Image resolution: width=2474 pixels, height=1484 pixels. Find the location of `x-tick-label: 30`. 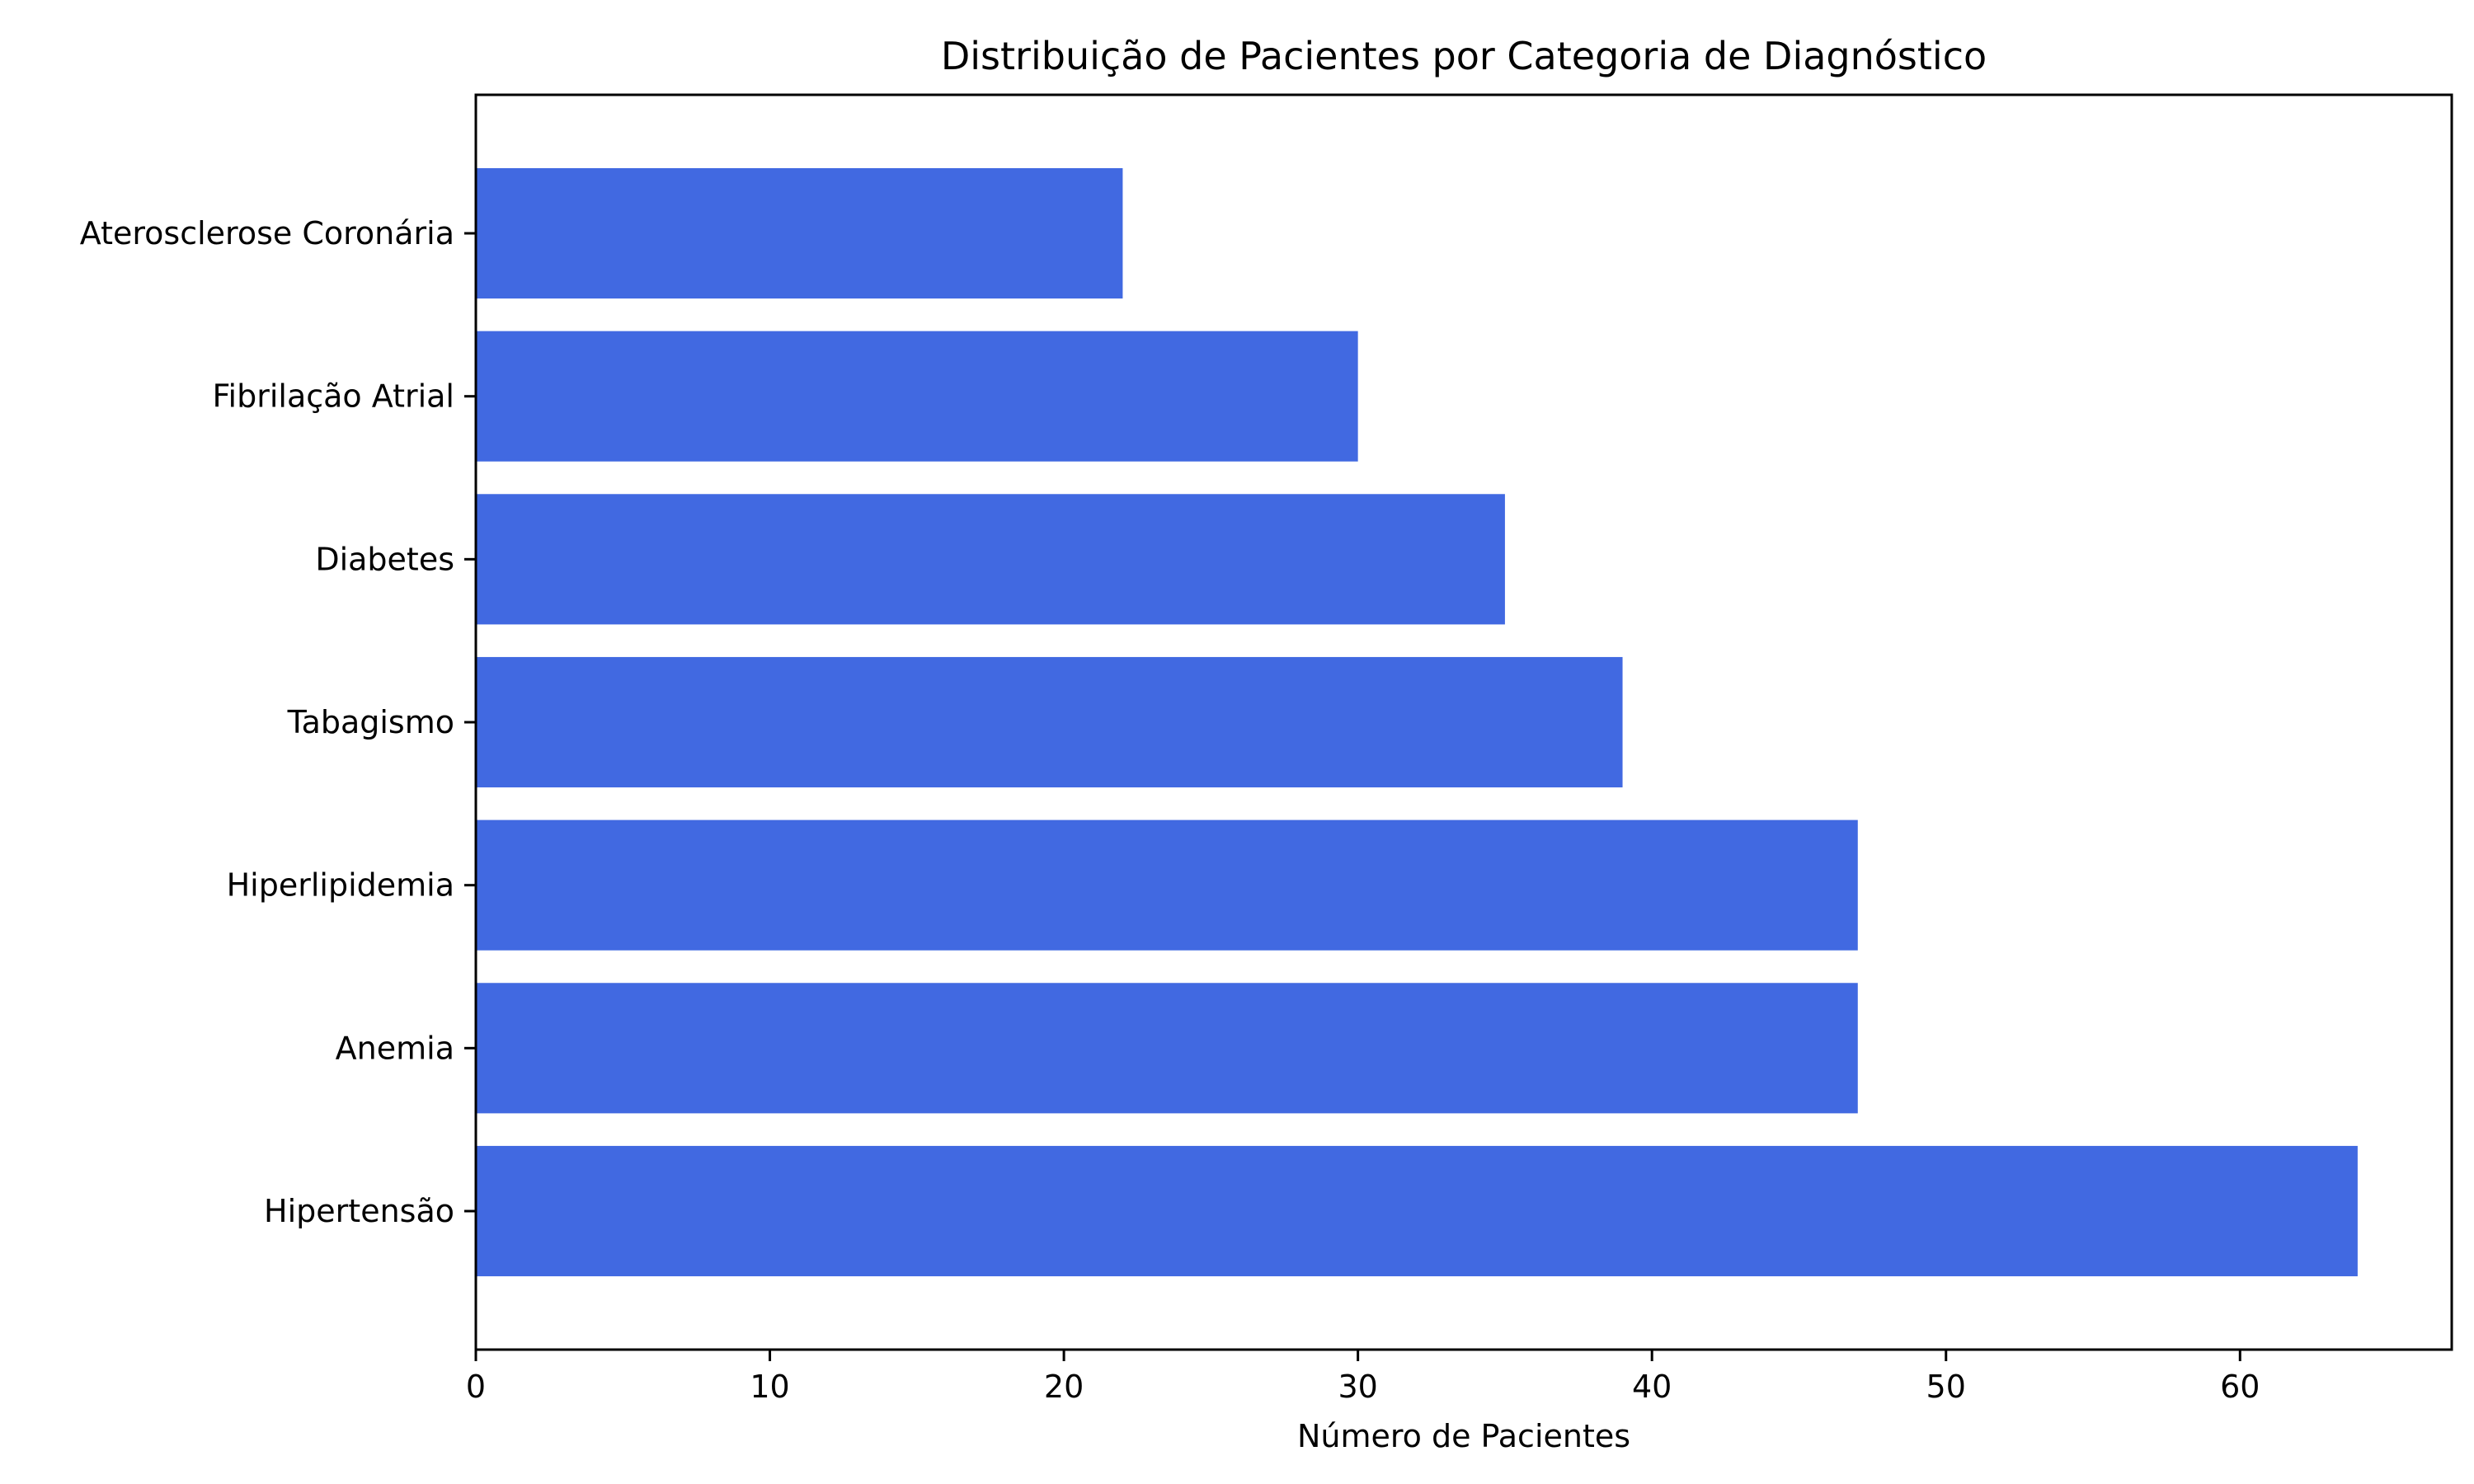

x-tick-label: 30 is located at coordinates (1357, 1387).